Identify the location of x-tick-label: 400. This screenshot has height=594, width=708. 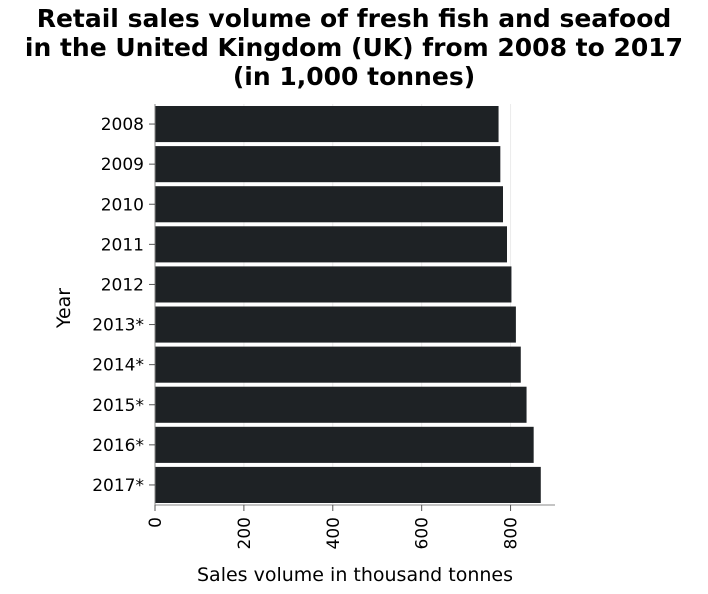
(334, 533).